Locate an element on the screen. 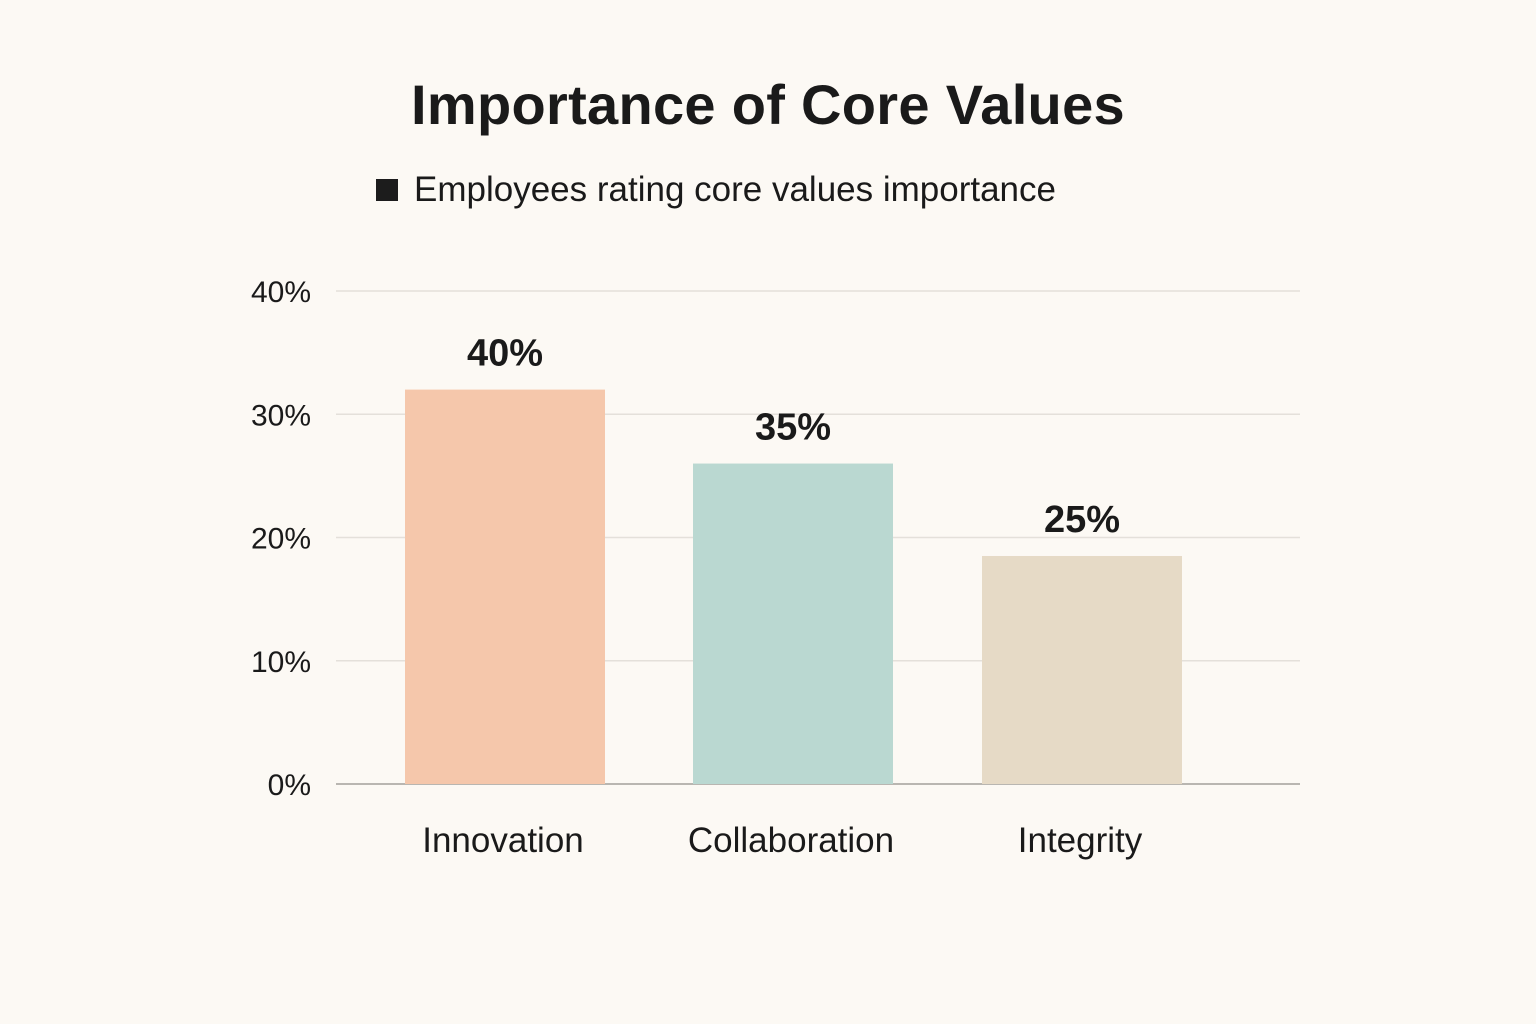 The image size is (1536, 1024). bar-collaboration is located at coordinates (793, 623).